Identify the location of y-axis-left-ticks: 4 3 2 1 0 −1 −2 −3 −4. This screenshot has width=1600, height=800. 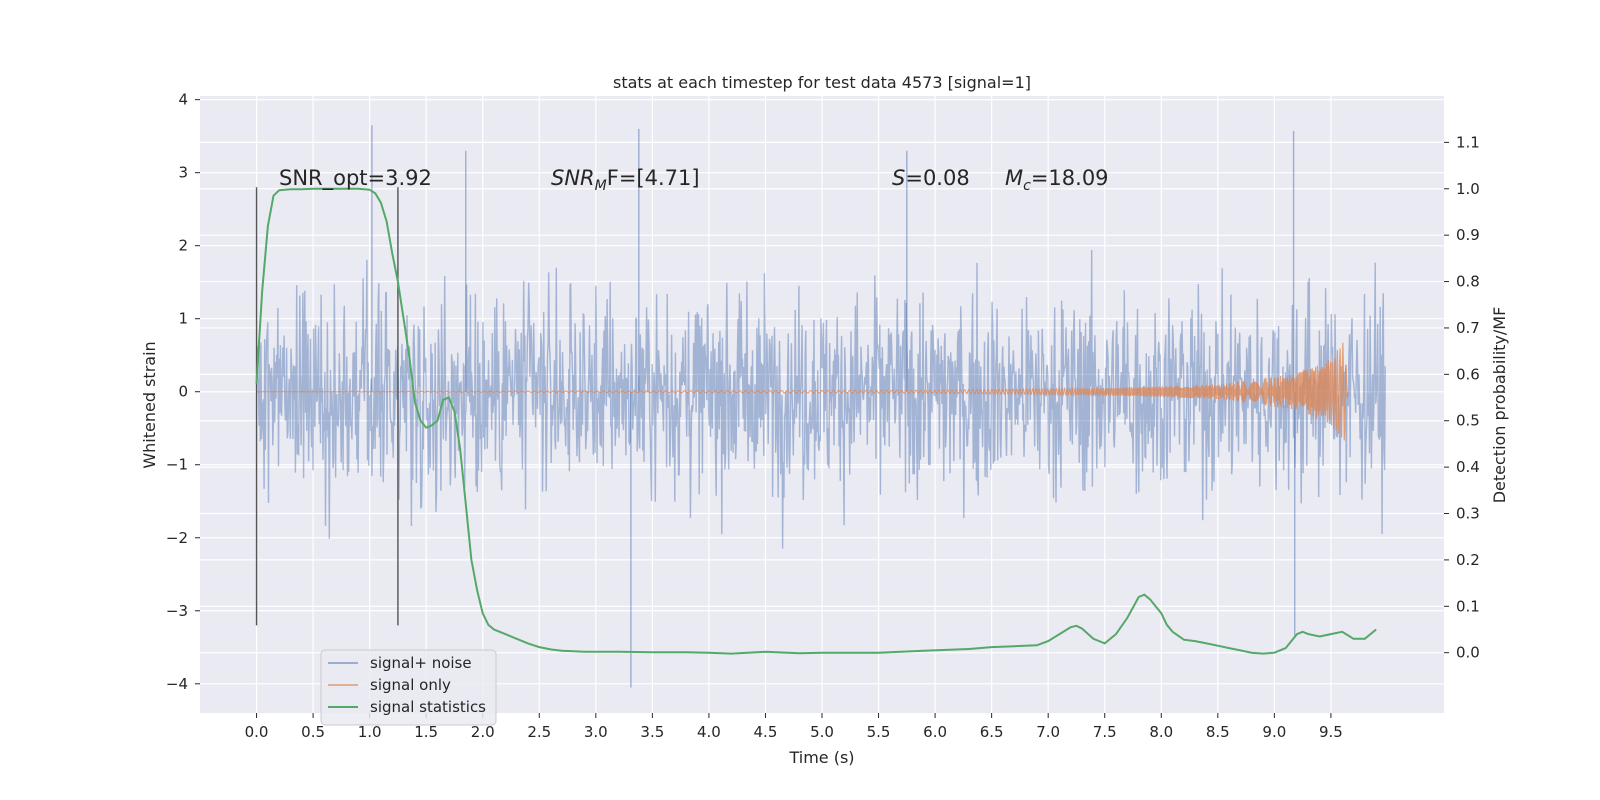
(183, 392).